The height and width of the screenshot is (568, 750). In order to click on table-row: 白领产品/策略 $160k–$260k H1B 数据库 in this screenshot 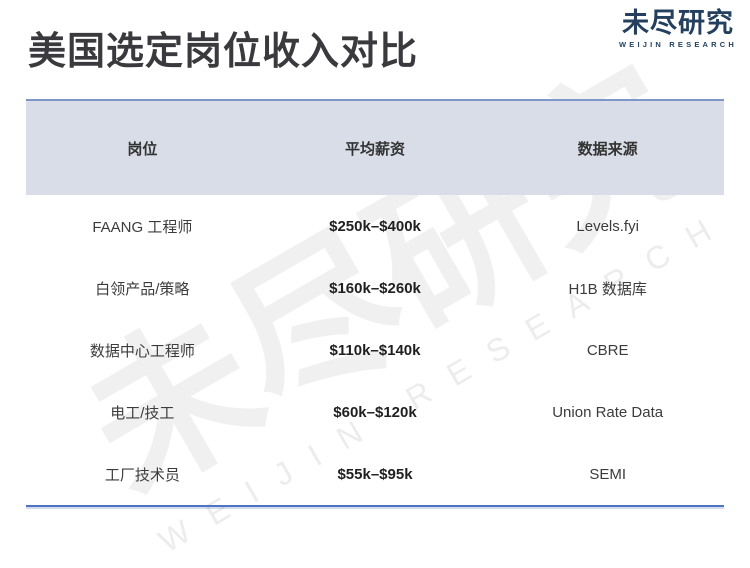, I will do `click(375, 288)`.